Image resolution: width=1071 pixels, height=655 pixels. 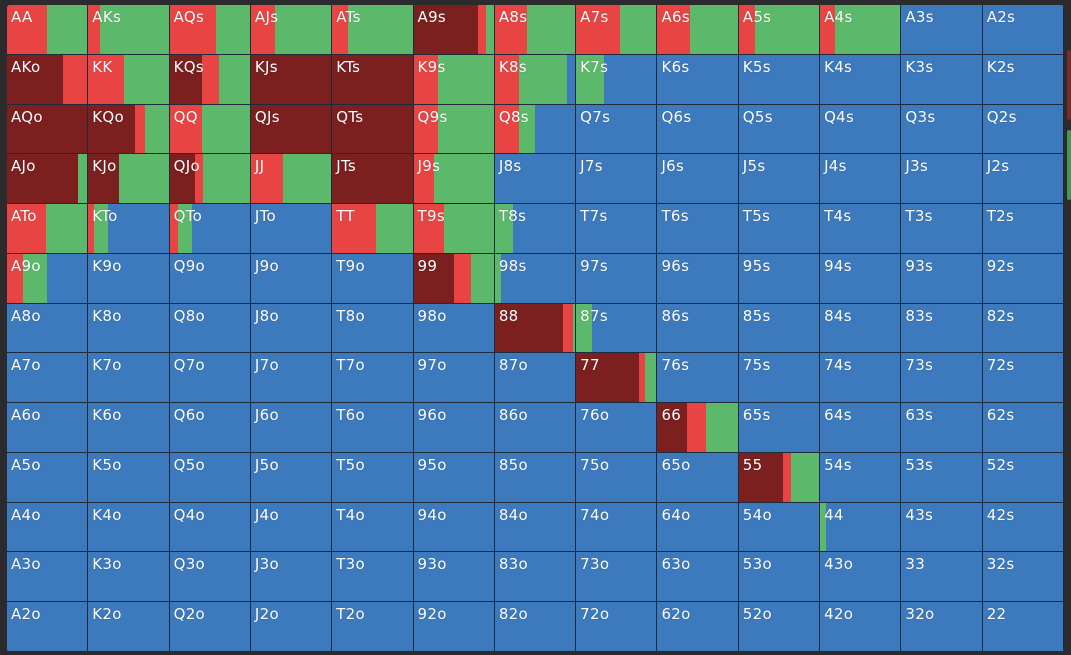 I want to click on hand-cell-93s: 93s, so click(x=942, y=278).